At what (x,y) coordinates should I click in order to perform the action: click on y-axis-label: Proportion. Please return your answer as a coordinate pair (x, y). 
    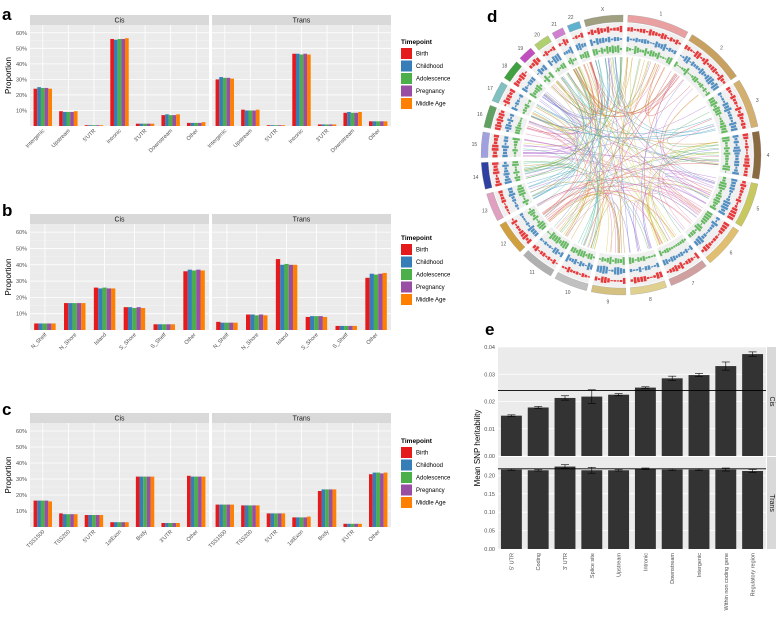
    Looking at the image, I should click on (8, 475).